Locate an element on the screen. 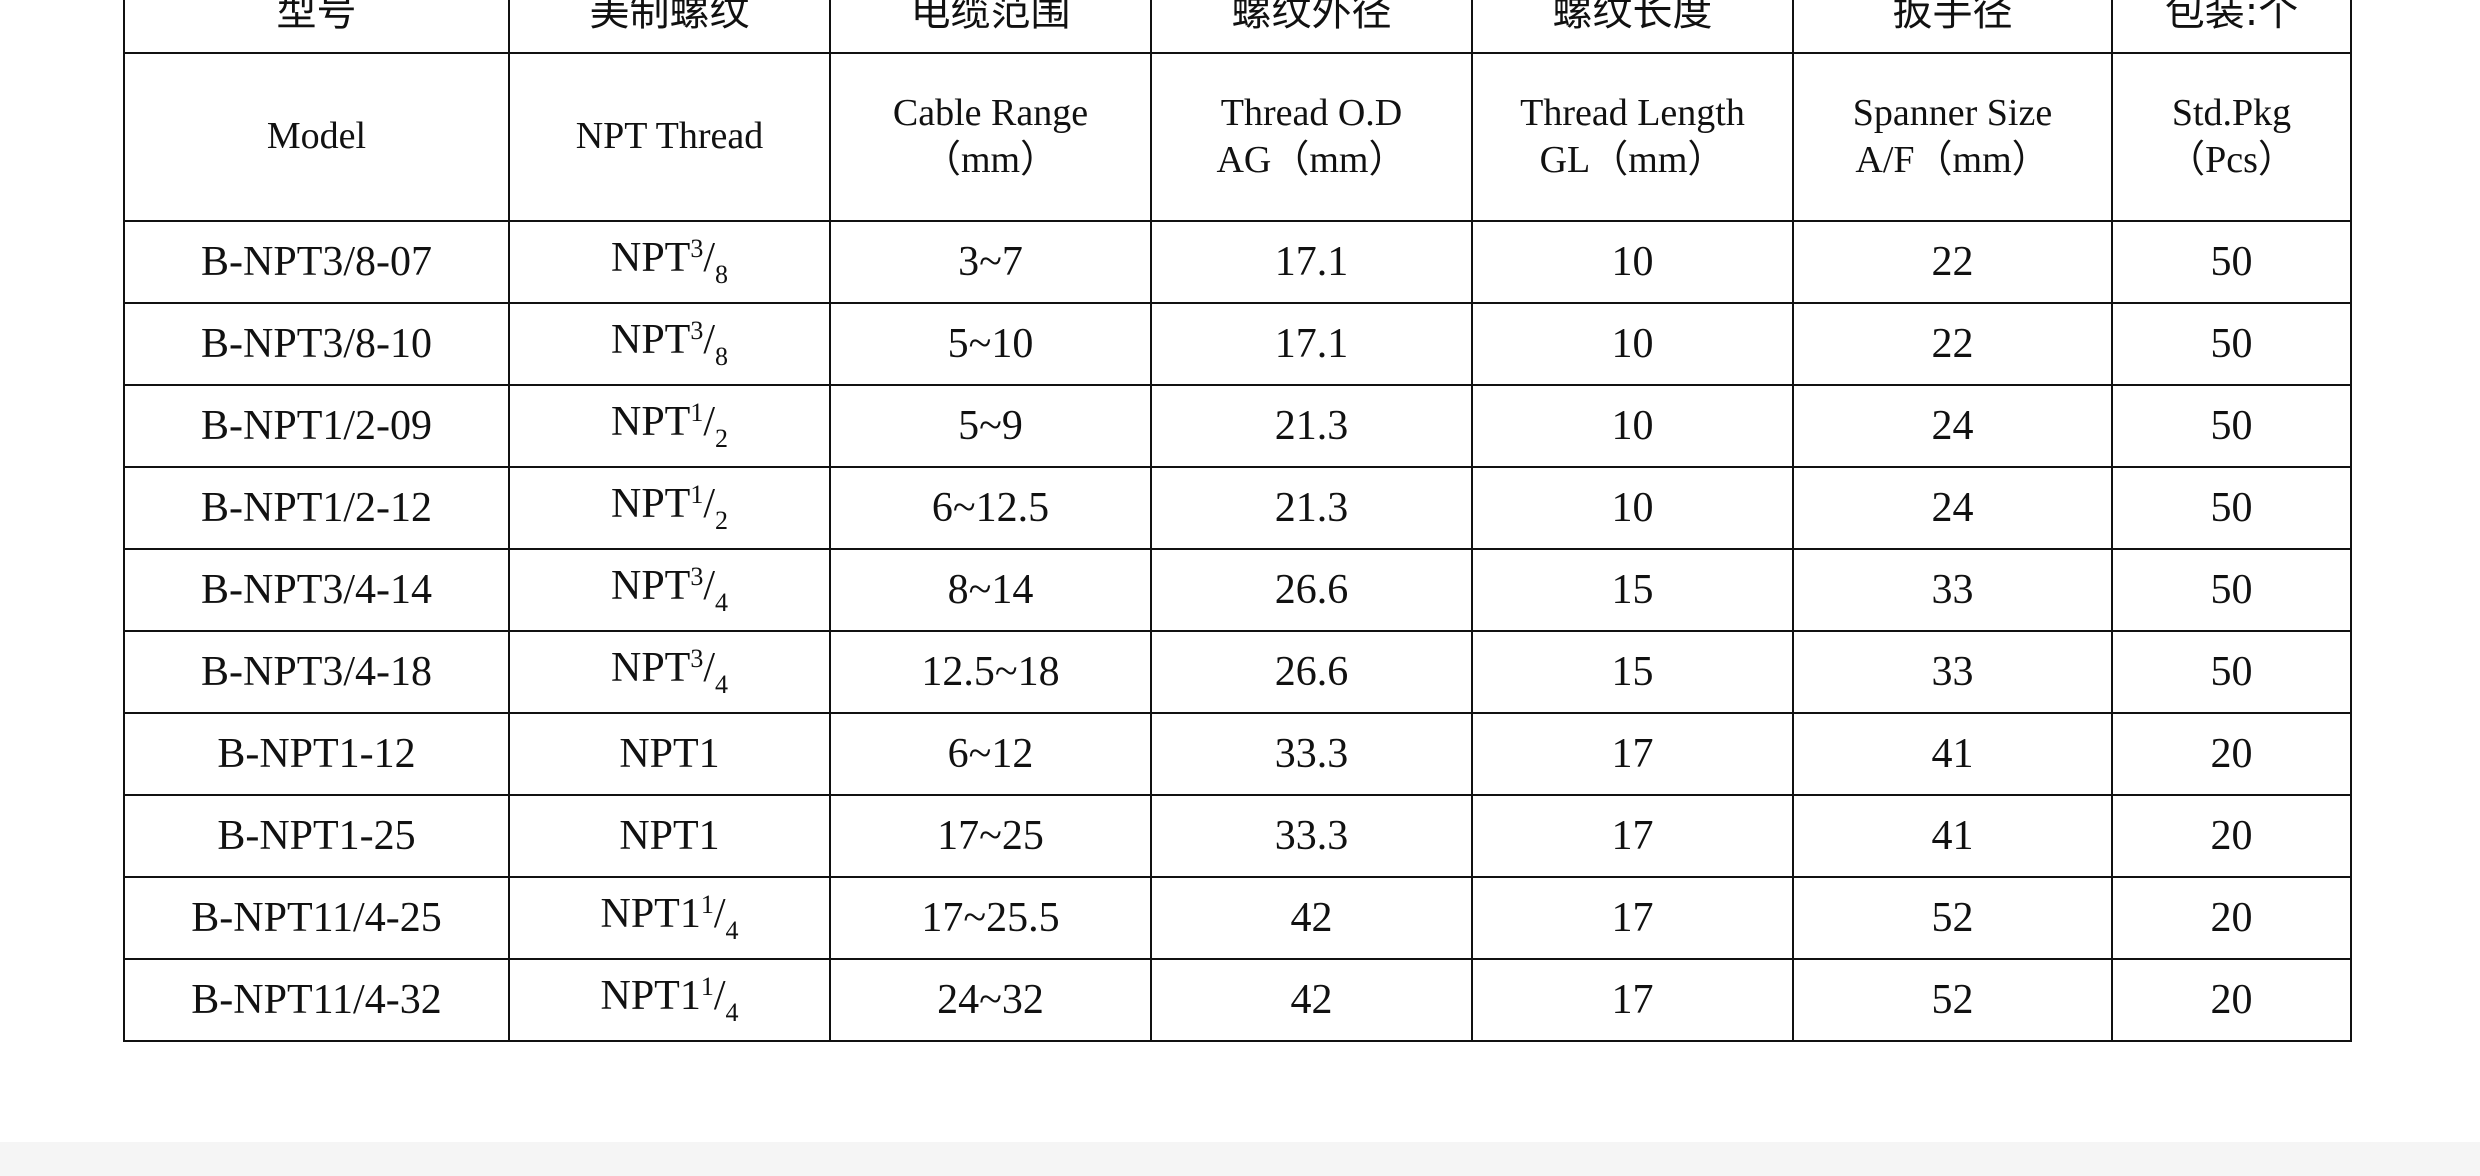  data-row: B-NPT1-12 NPT1 6~12 33.3 17 41 20 is located at coordinates (1237, 754).